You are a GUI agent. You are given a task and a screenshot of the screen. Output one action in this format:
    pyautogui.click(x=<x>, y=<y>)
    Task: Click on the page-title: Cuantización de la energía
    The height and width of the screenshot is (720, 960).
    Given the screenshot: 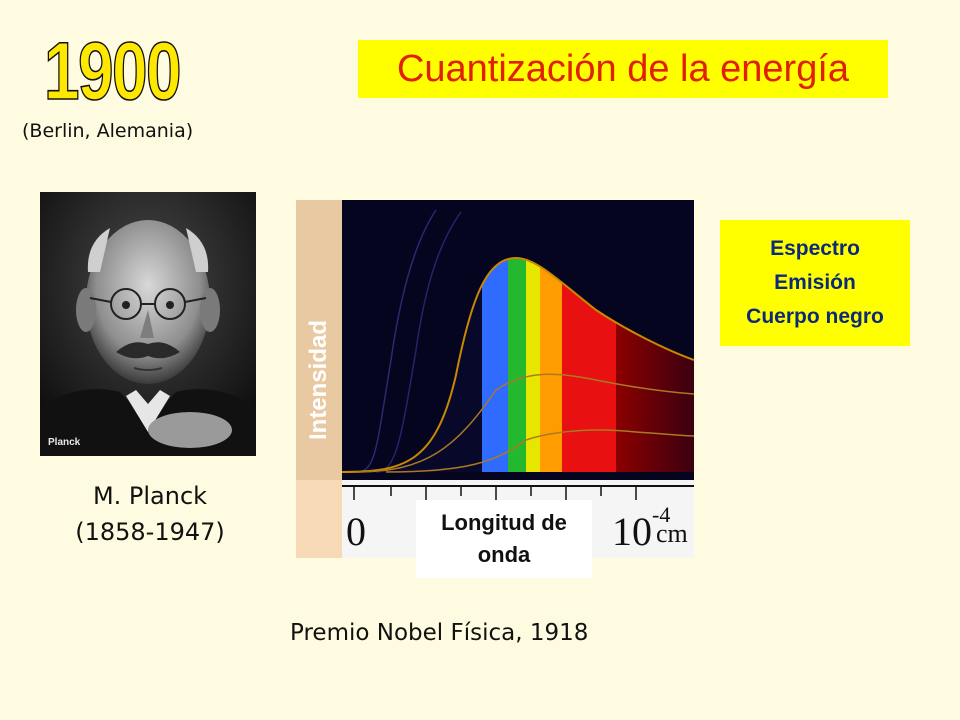 What is the action you would take?
    pyautogui.click(x=623, y=68)
    